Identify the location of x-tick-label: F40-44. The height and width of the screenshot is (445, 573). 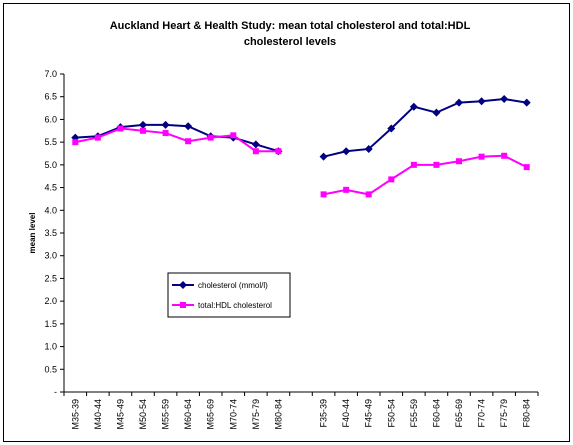
(346, 413).